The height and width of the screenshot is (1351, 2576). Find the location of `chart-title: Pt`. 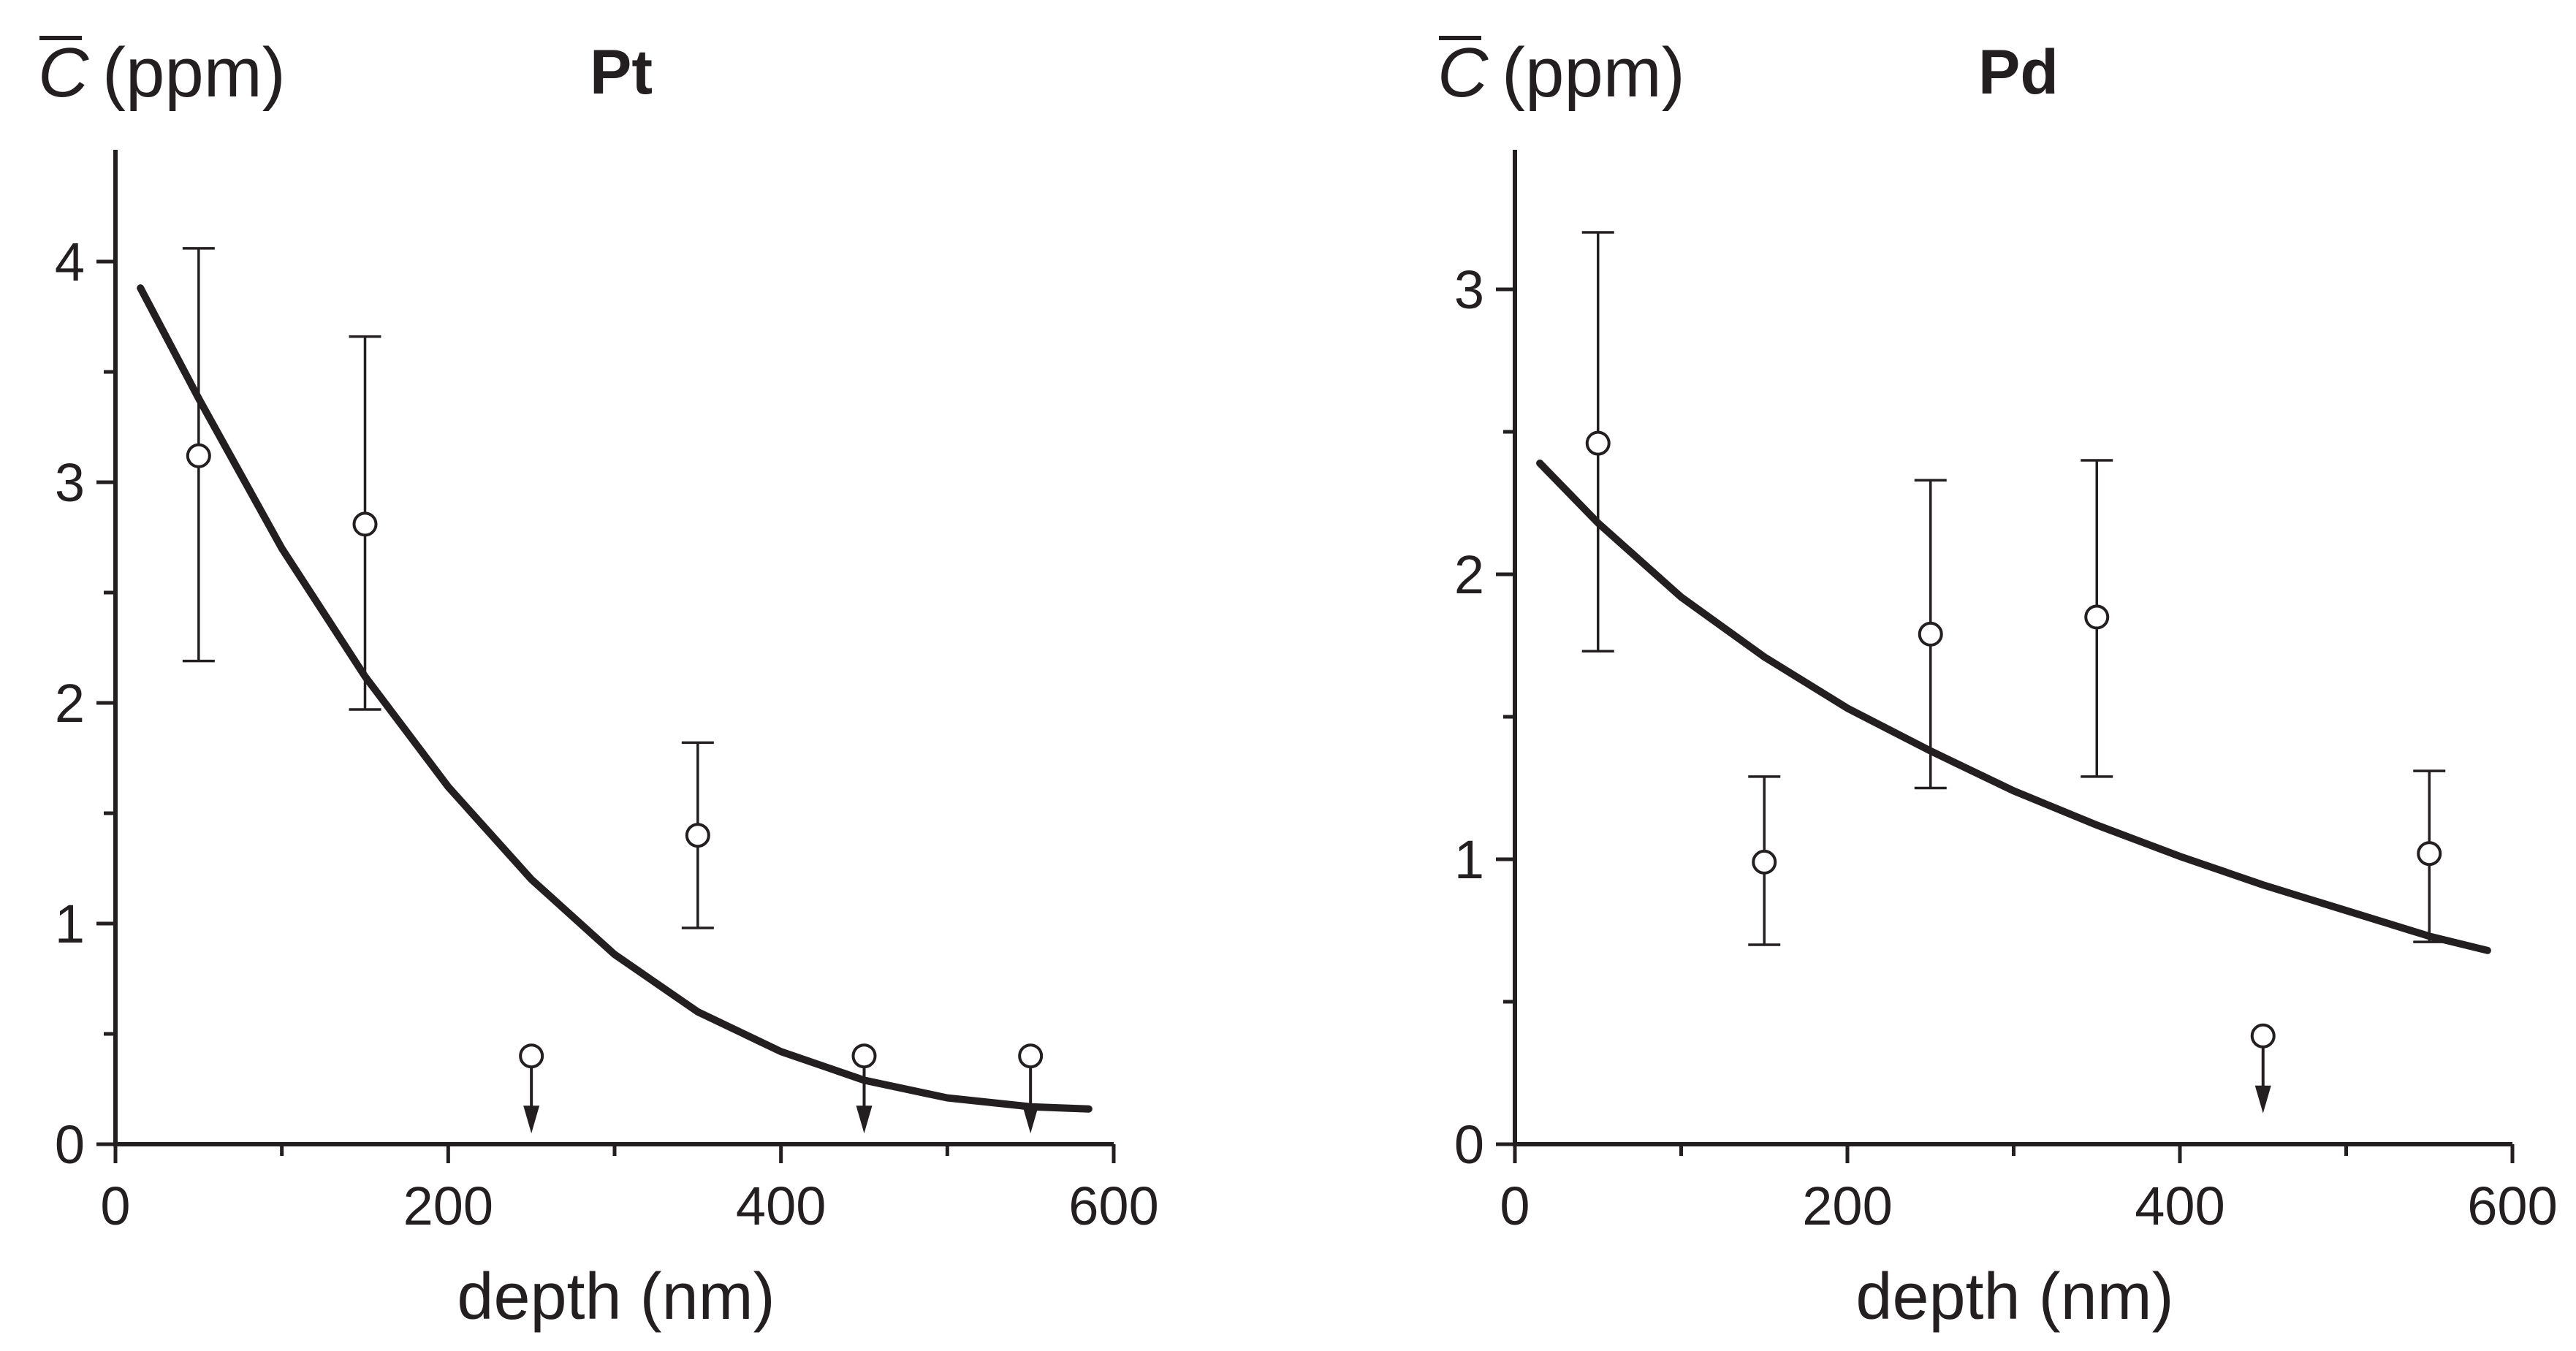

chart-title: Pt is located at coordinates (621, 72).